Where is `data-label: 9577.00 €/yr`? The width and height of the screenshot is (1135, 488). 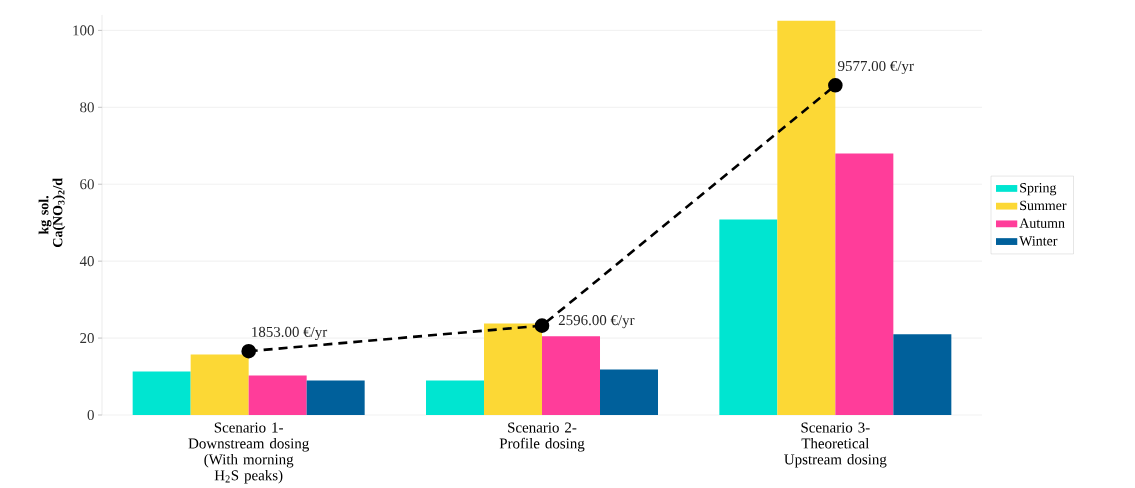
data-label: 9577.00 €/yr is located at coordinates (876, 67).